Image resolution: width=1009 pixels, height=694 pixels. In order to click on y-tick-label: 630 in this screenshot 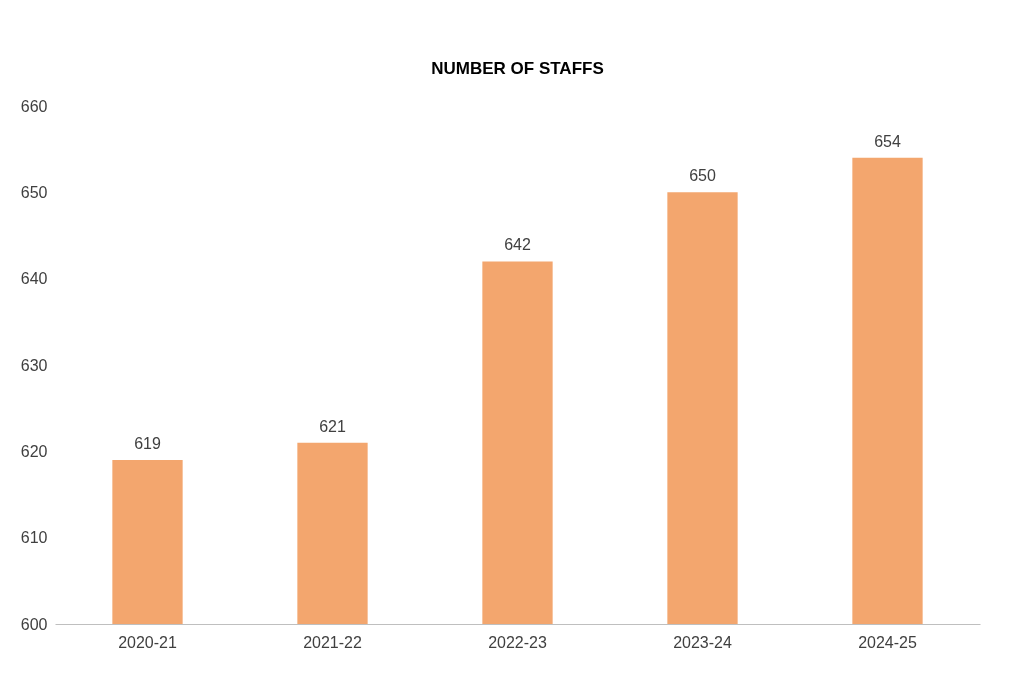, I will do `click(34, 365)`.